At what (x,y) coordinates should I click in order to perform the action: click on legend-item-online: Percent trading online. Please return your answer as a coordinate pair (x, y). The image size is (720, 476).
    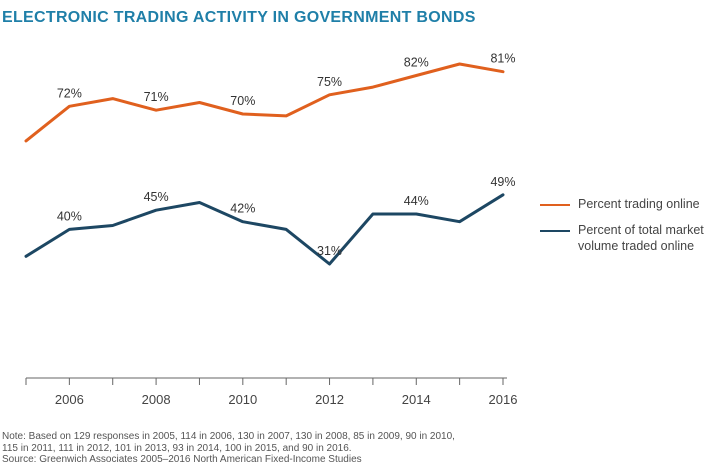
    Looking at the image, I should click on (630, 204).